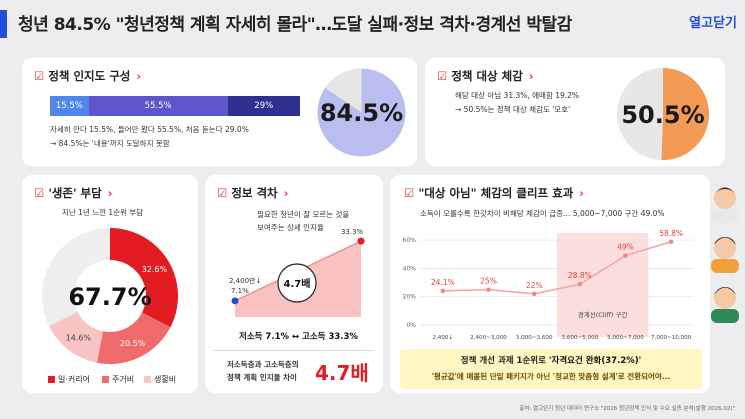 This screenshot has height=419, width=745. I want to click on survival-subtitle: 지난 1년 느낀 1순위 부담, so click(103, 212).